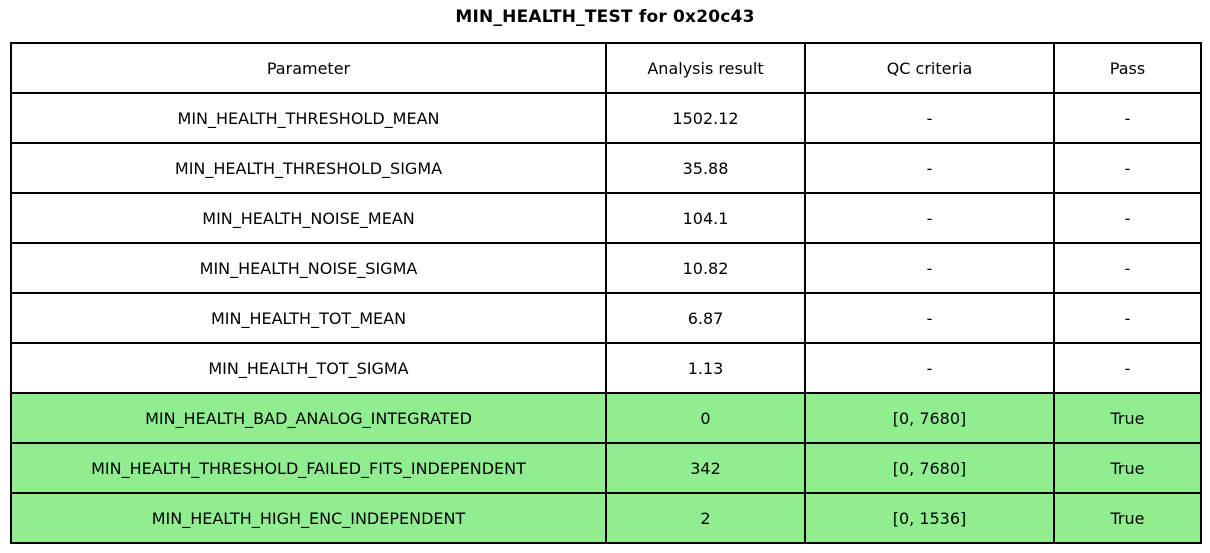  Describe the element at coordinates (705, 68) in the screenshot. I see `column-header-analysis-result: Analysis result` at that location.